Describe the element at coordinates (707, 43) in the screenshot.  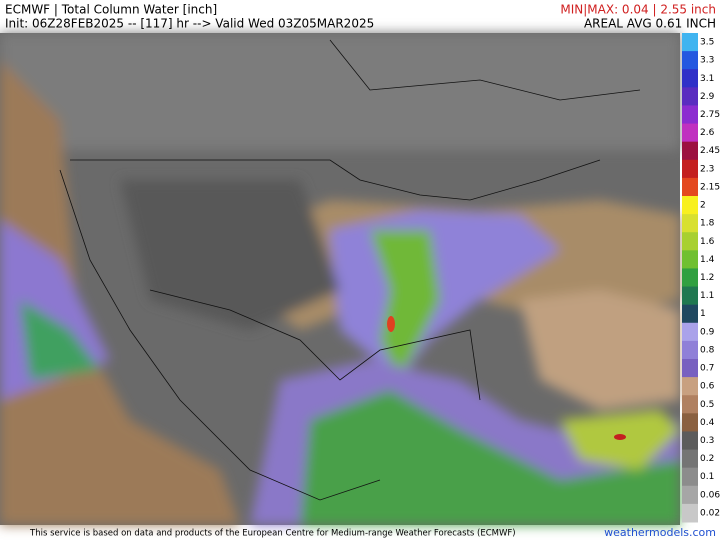
I see `colorbar-label: 3.5` at that location.